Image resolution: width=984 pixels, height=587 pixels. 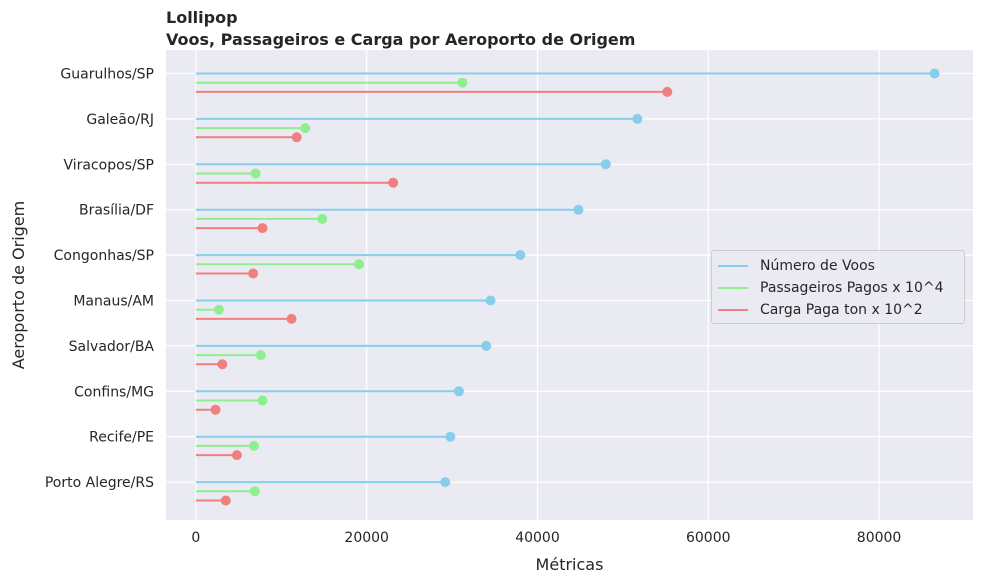 I want to click on y-axis-label: Aeroporto de Origem, so click(x=18, y=285).